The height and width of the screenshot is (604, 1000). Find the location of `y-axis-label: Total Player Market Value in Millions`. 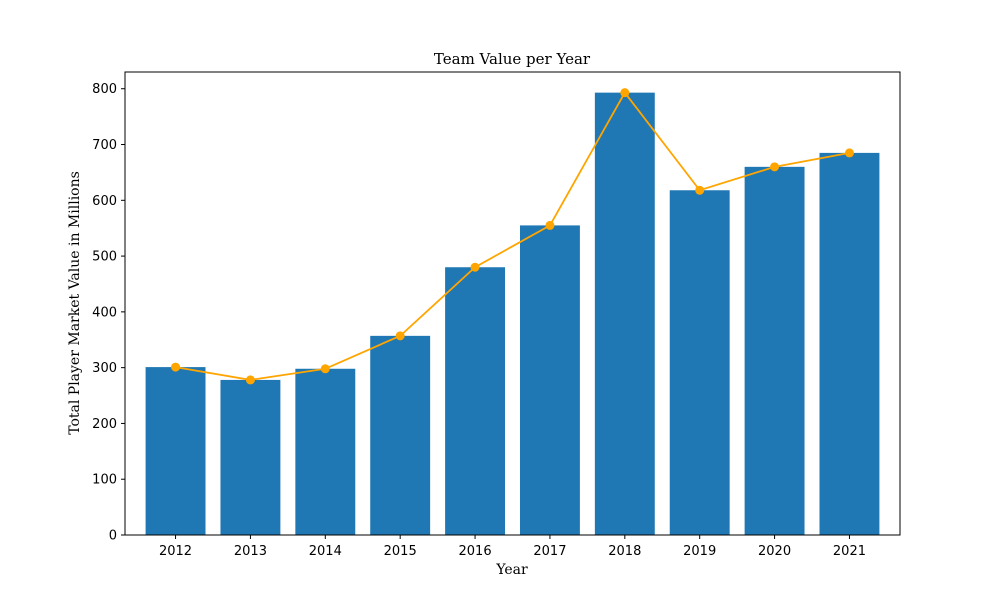

y-axis-label: Total Player Market Value in Millions is located at coordinates (75, 303).